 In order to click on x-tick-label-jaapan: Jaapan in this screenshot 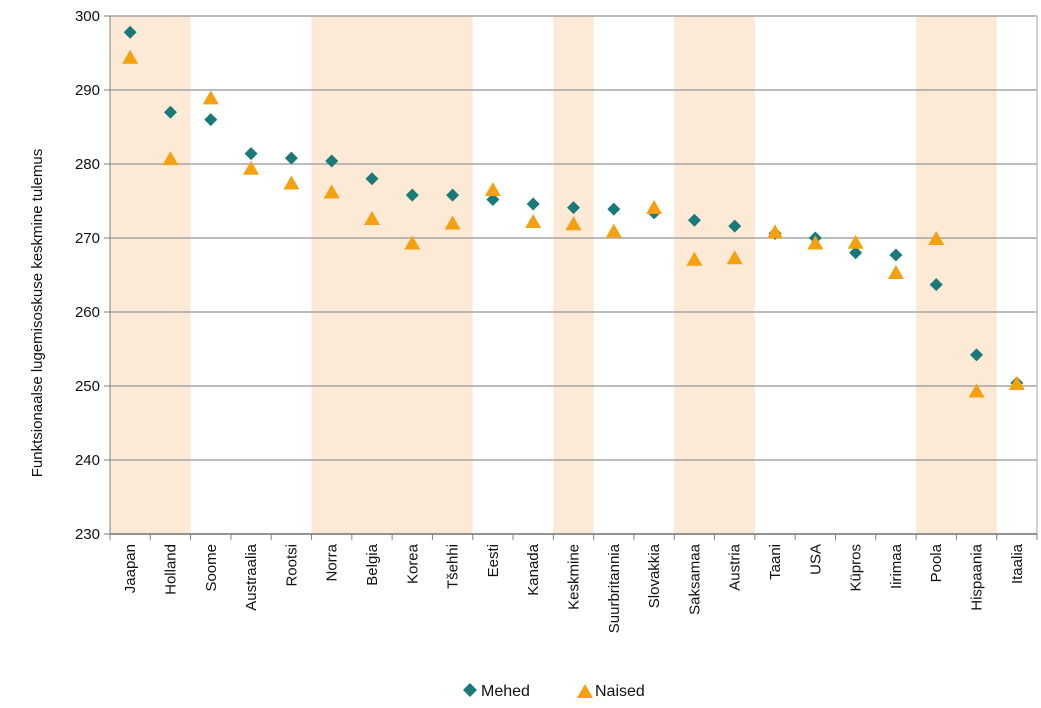, I will do `click(130, 568)`.